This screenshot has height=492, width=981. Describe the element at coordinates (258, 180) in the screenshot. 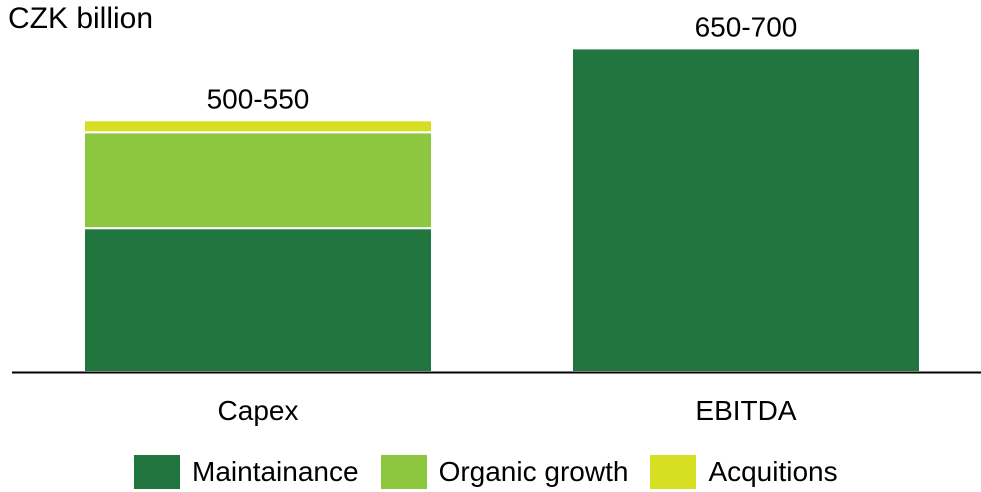

I see `bar-capex-organic-growth` at that location.